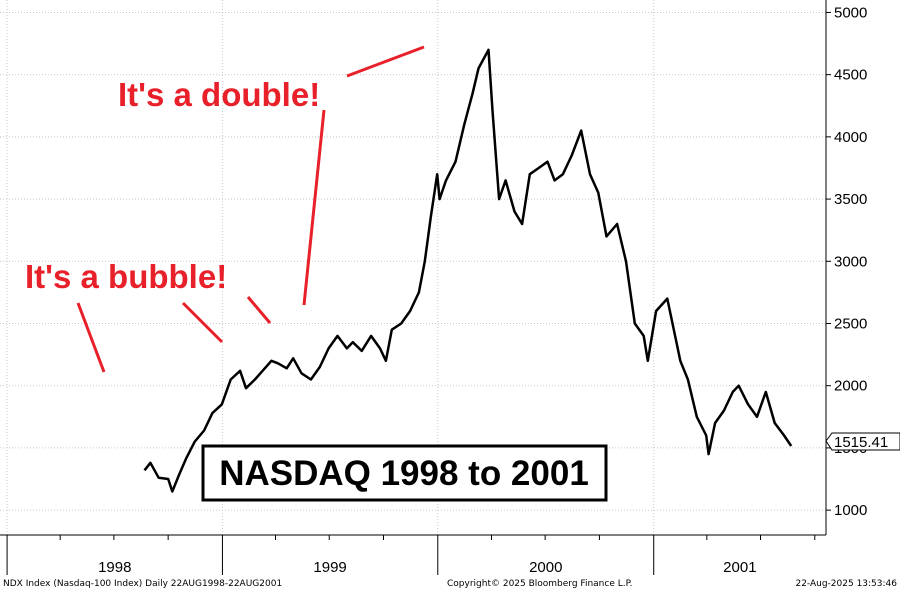 This screenshot has width=900, height=591. I want to click on x-tick-label: 2000, so click(545, 567).